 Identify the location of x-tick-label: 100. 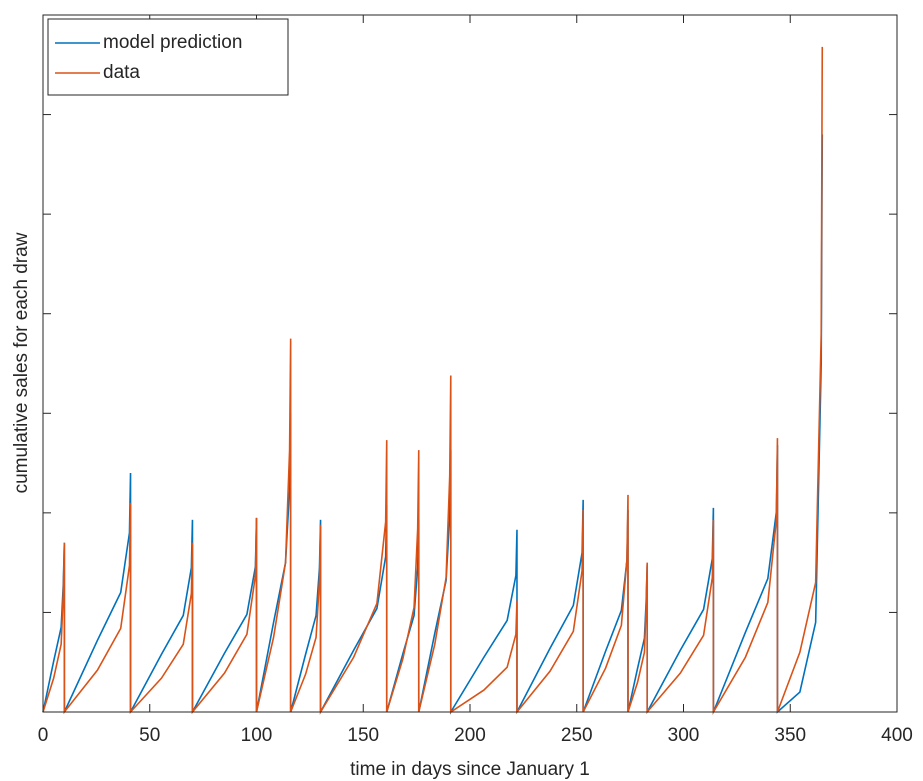
(257, 735).